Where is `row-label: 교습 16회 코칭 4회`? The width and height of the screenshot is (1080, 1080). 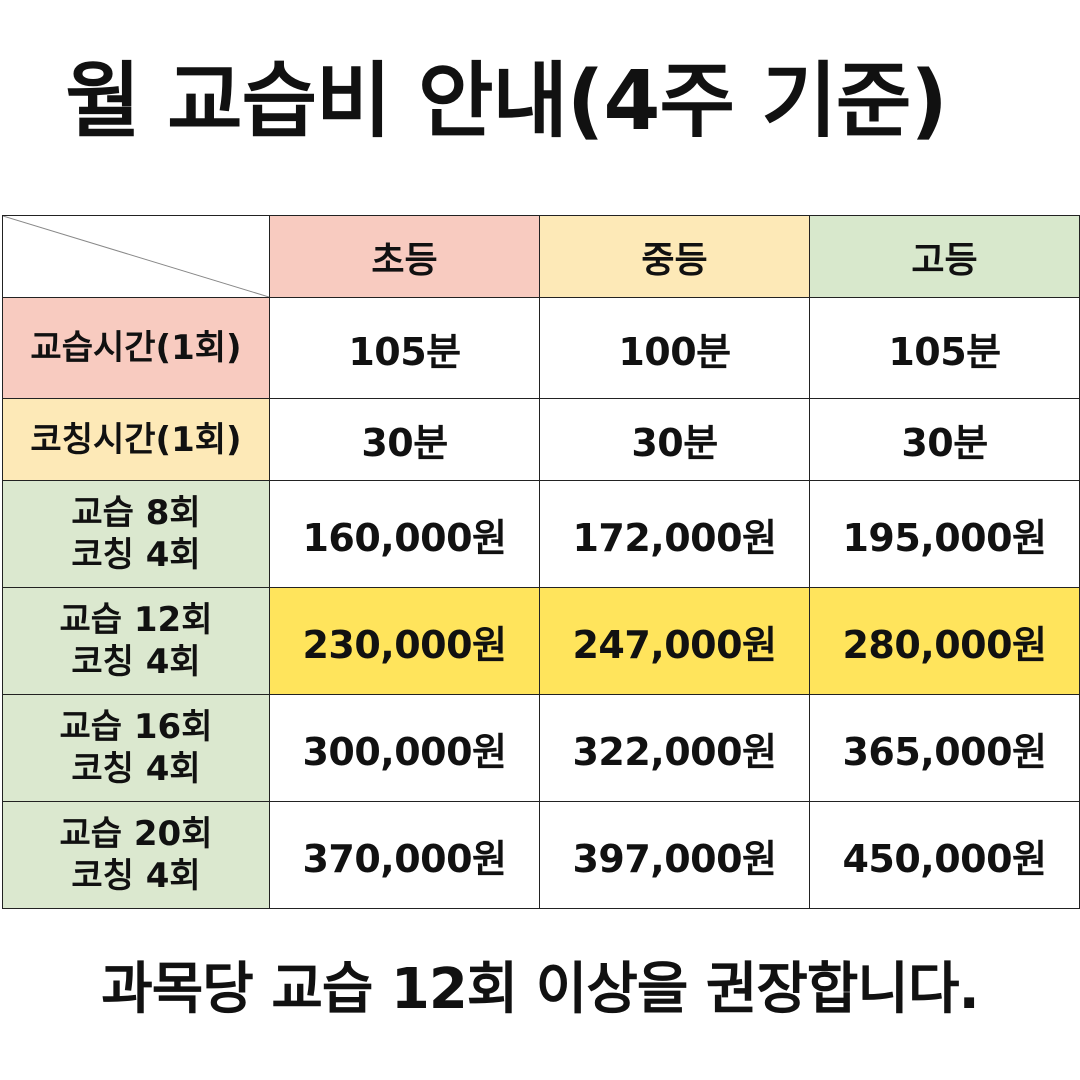
row-label: 교습 16회 코칭 4회 is located at coordinates (136, 748).